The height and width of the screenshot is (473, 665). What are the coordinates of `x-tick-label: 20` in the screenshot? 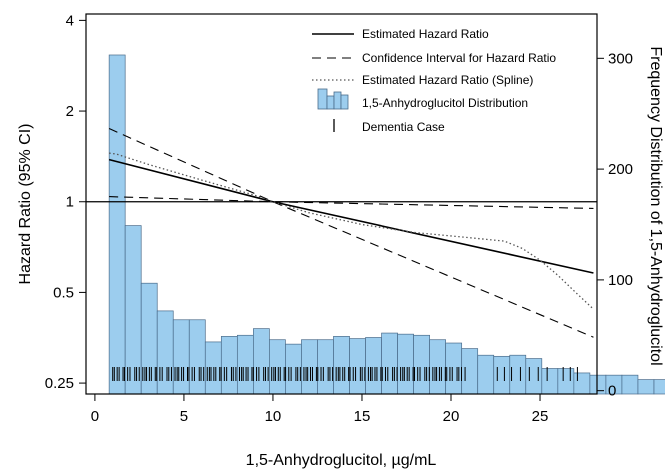 It's located at (451, 416).